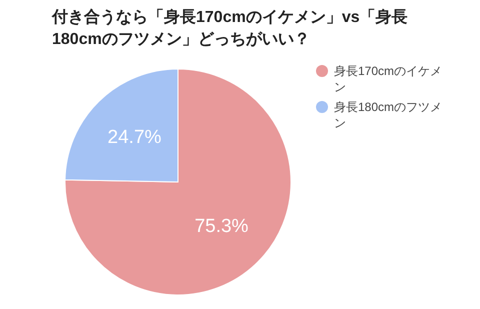 Image resolution: width=480 pixels, height=309 pixels. What do you see at coordinates (221, 226) in the screenshot?
I see `data-label: 75.3%` at bounding box center [221, 226].